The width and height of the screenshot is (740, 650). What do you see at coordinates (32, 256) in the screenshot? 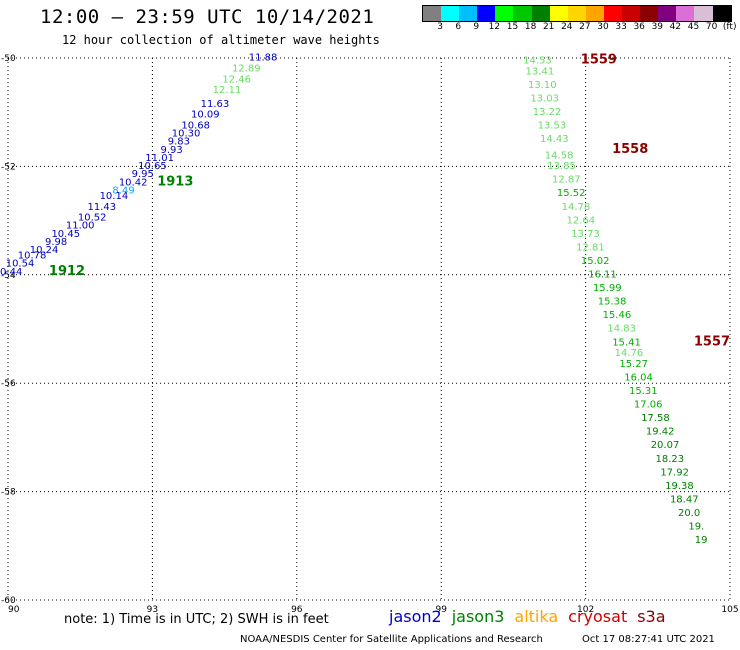
I see `wave-height-value: 10.78` at bounding box center [32, 256].